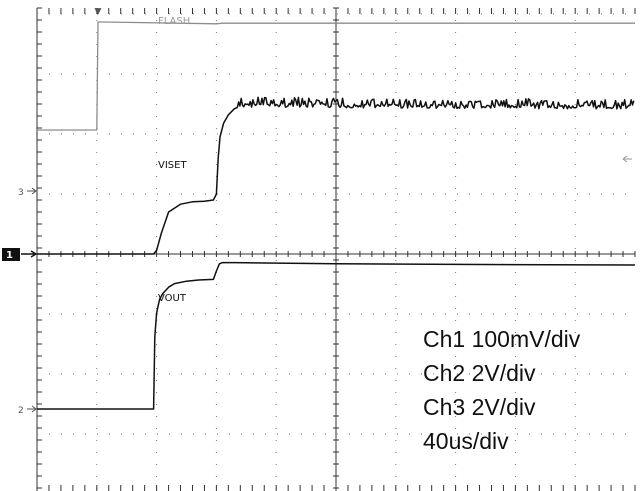 The image size is (640, 491). Describe the element at coordinates (21, 193) in the screenshot. I see `channel-3-marker-label: 3` at that location.